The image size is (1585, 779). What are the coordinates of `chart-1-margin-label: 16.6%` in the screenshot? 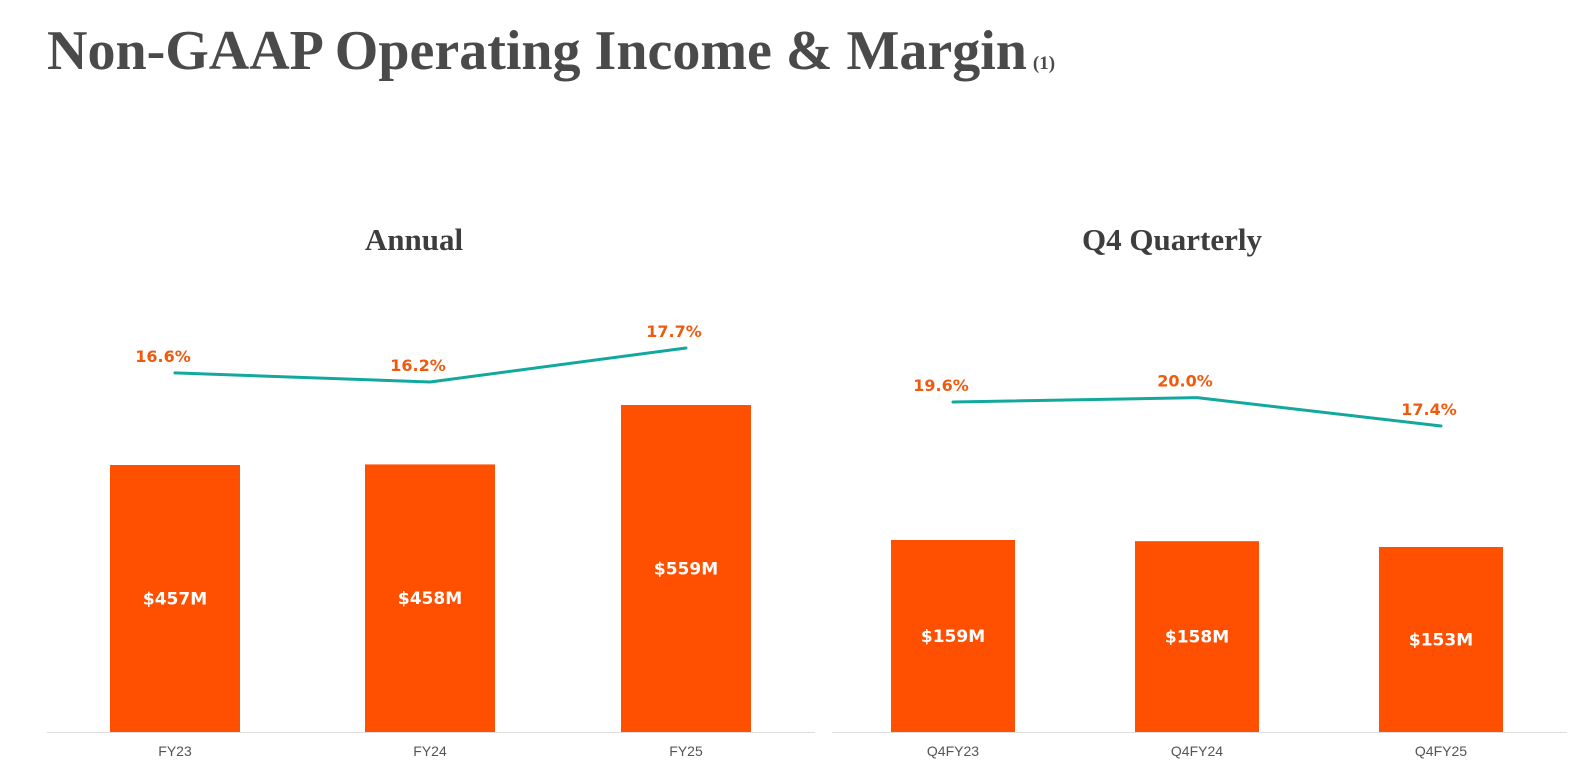 It's located at (163, 356).